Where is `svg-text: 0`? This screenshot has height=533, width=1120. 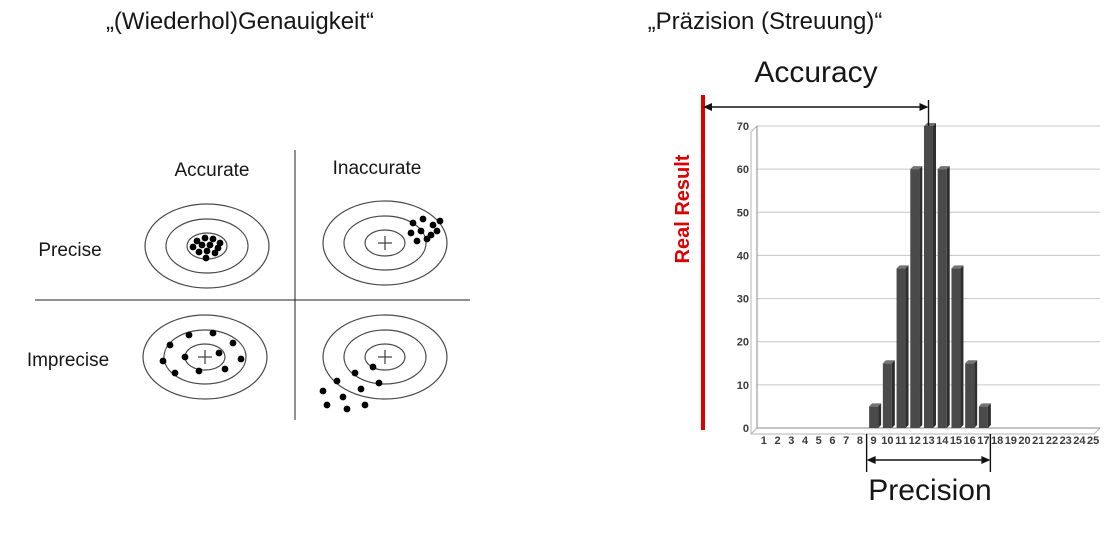 svg-text: 0 is located at coordinates (746, 429).